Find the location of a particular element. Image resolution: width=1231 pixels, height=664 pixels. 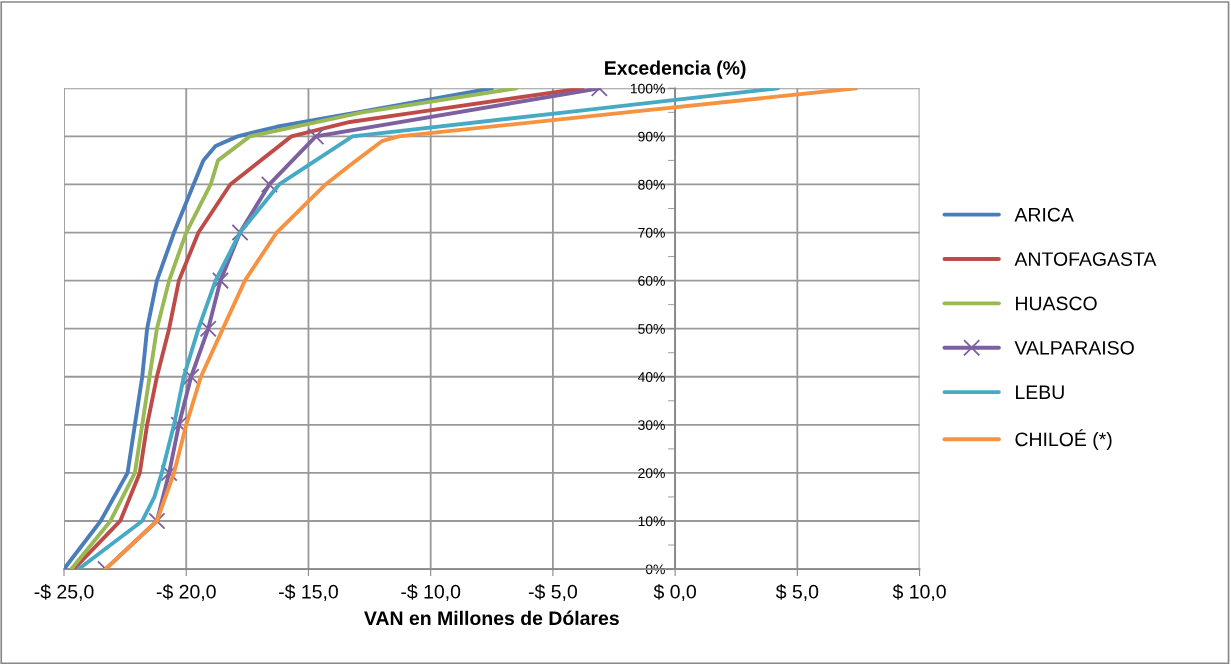

y-tick-label: 90% is located at coordinates (651, 136).